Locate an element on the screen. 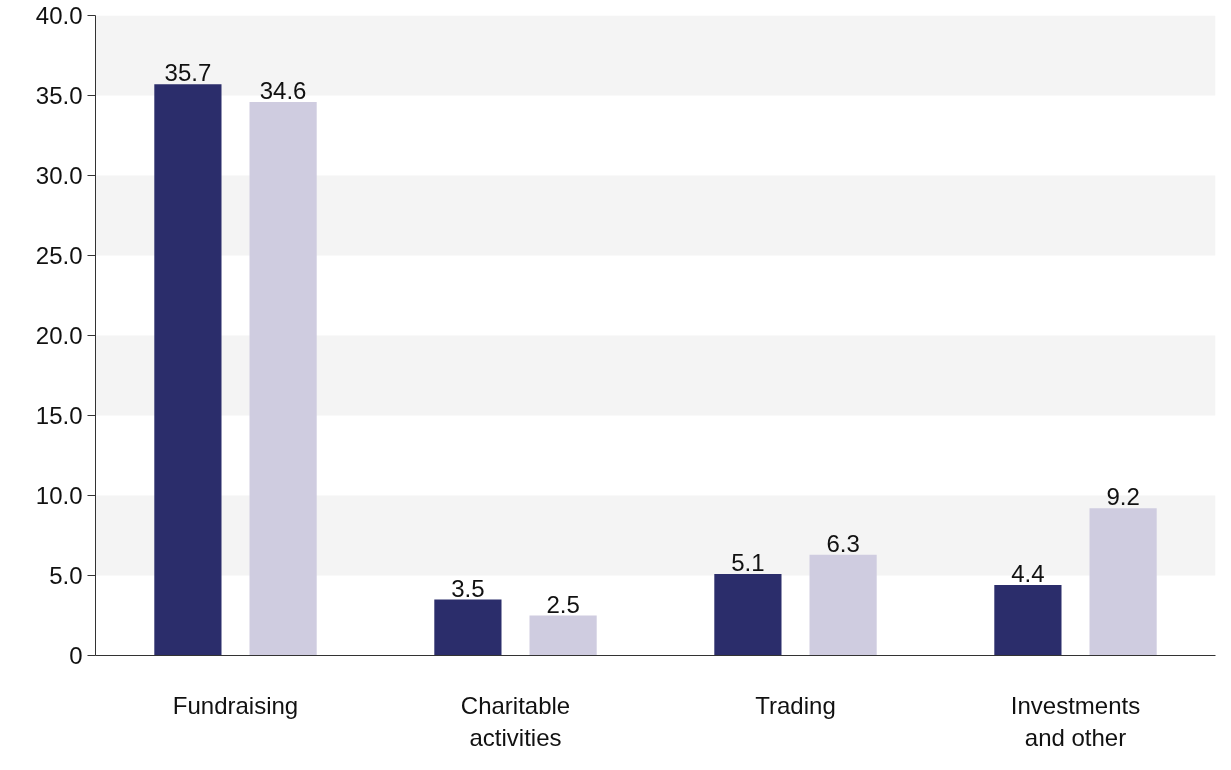 The width and height of the screenshot is (1231, 770). y-tick-label: 10.0 is located at coordinates (59, 495).